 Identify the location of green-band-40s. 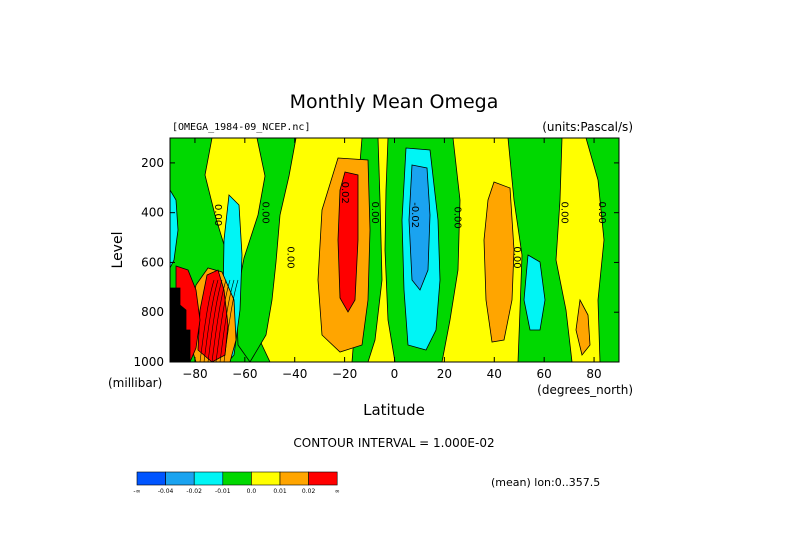
(266, 250).